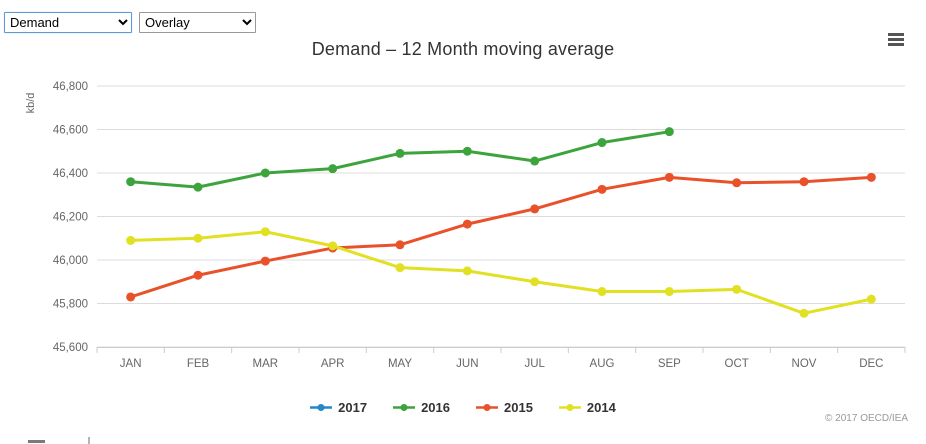  I want to click on legend-item-2016: 2016, so click(421, 407).